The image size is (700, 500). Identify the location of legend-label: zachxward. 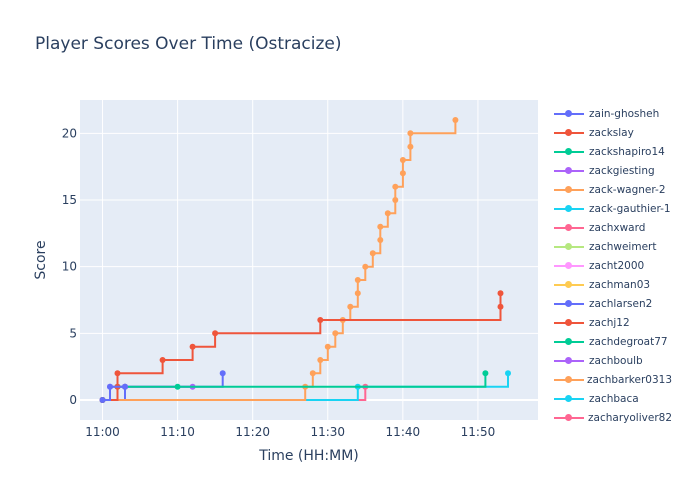
(617, 227).